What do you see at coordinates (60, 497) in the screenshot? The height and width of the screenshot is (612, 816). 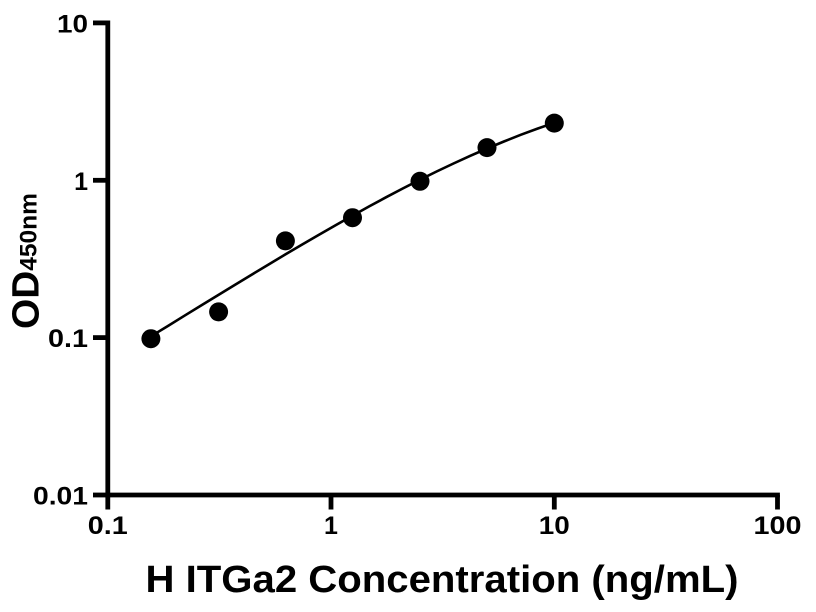 I see `svg-text: 0.01` at bounding box center [60, 497].